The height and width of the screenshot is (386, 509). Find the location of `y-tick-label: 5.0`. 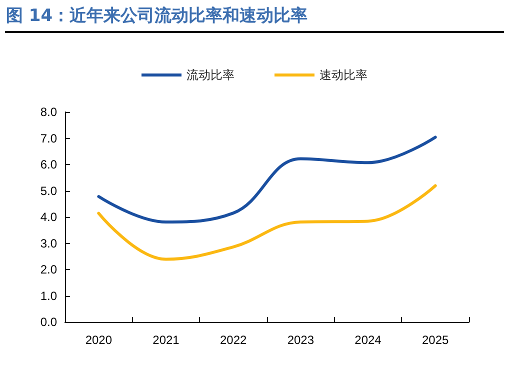

y-tick-label: 5.0 is located at coordinates (49, 191).